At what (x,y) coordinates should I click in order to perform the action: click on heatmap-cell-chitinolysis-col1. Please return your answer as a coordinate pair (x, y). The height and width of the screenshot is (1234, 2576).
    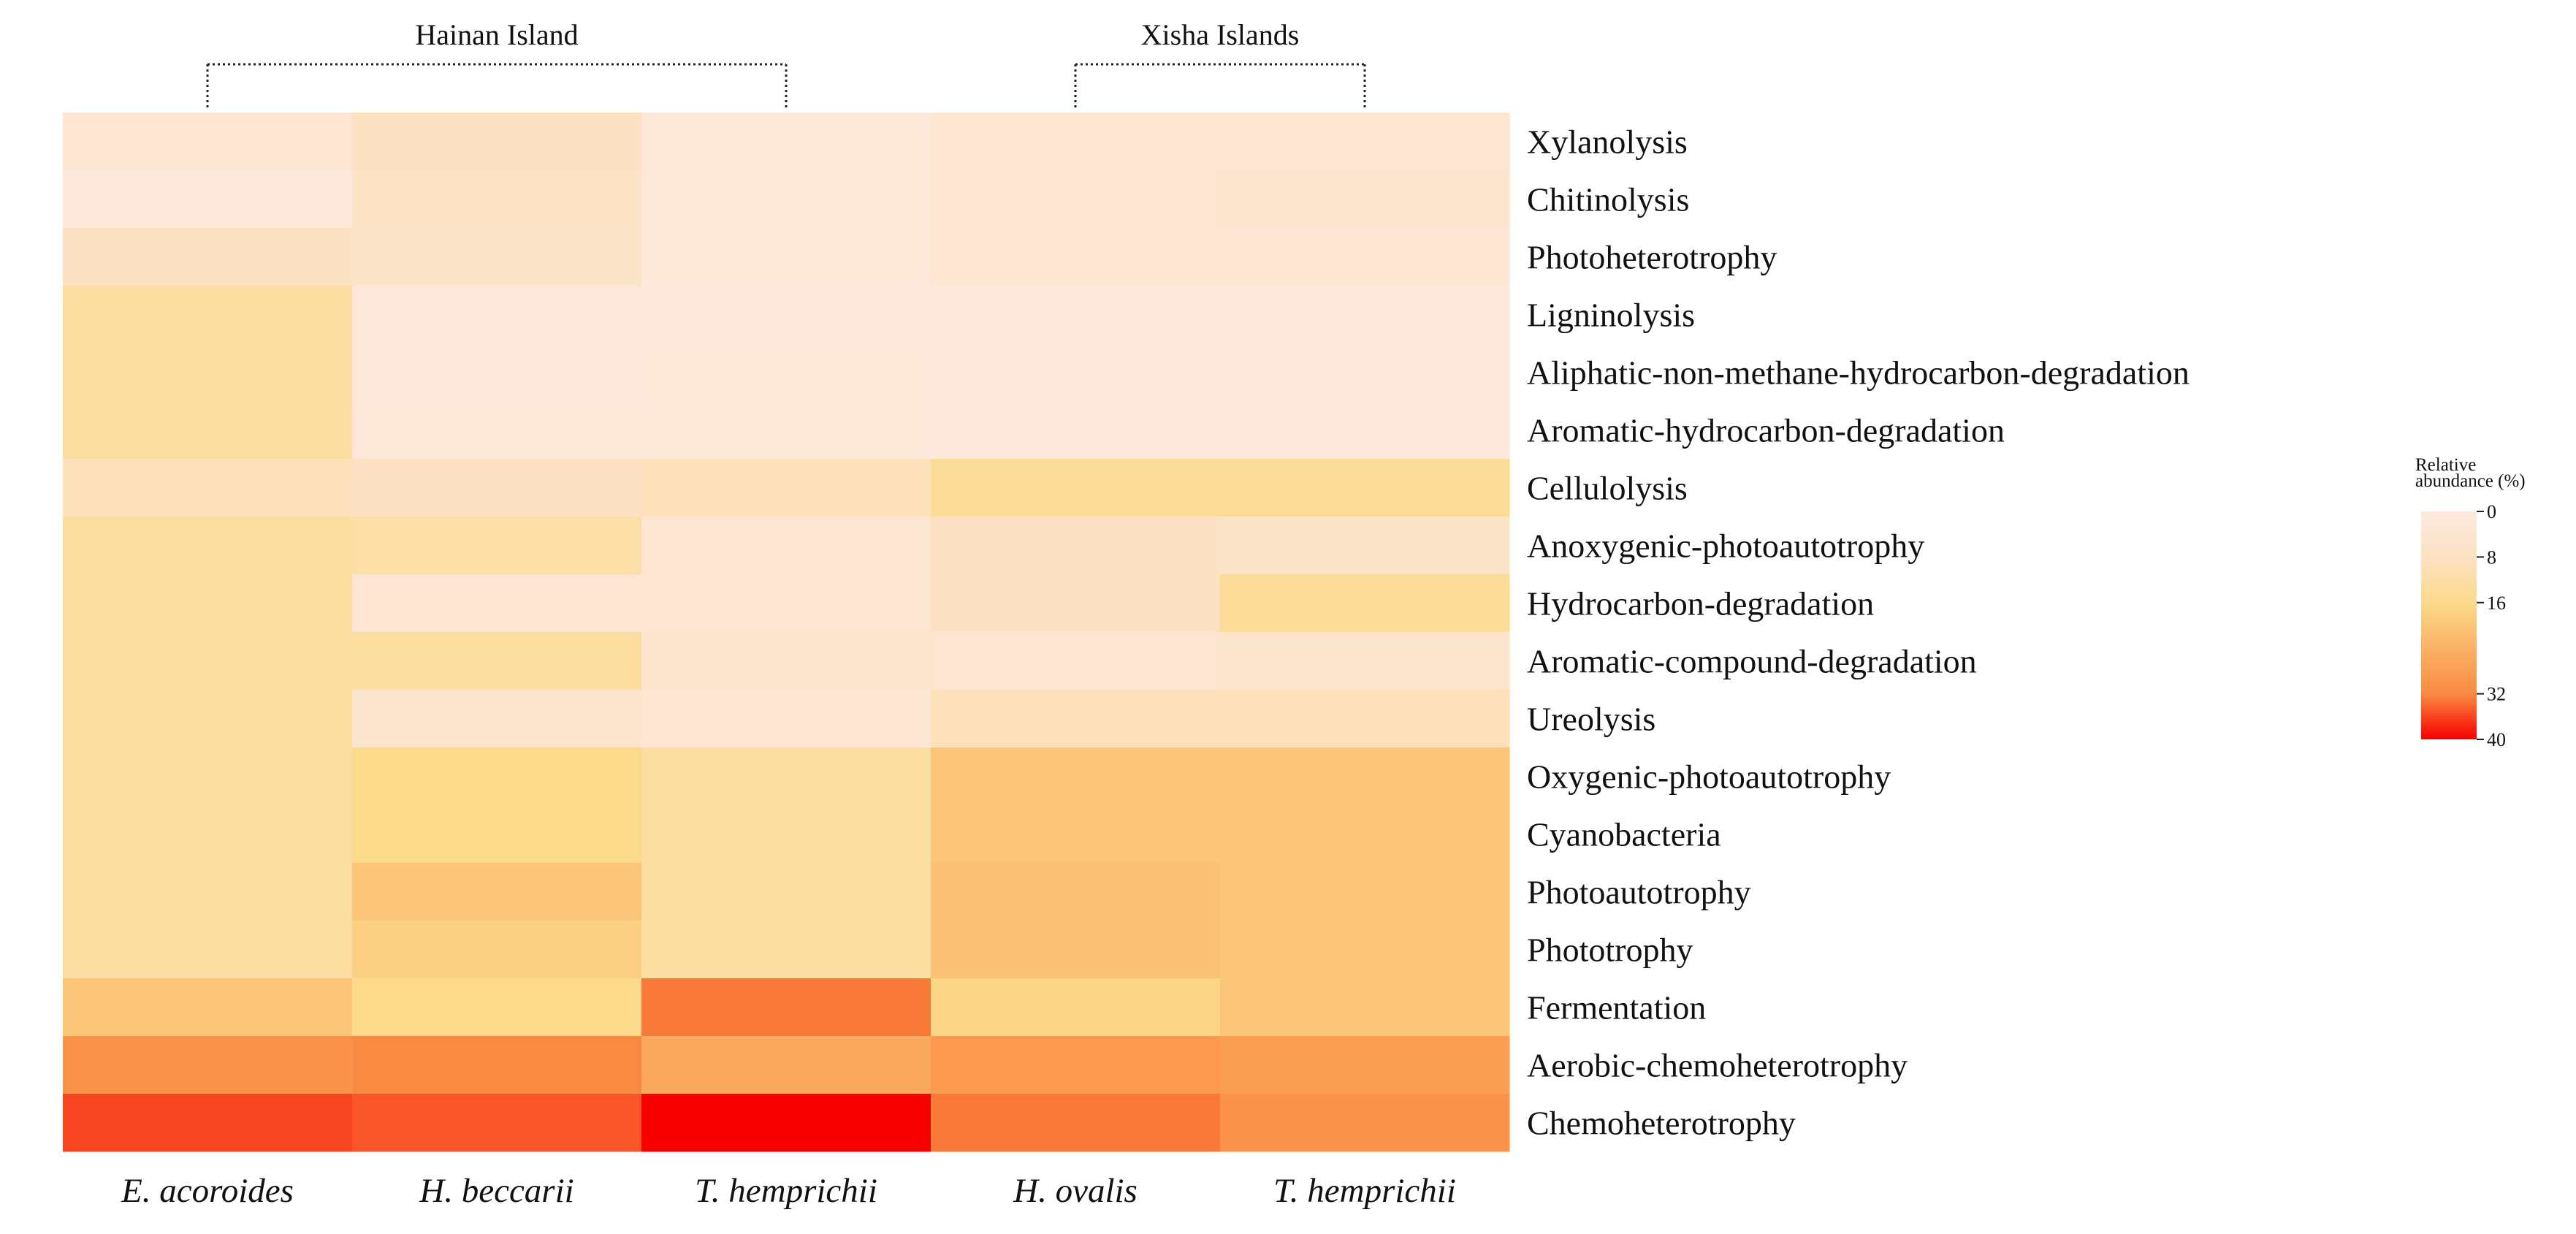
    Looking at the image, I should click on (208, 199).